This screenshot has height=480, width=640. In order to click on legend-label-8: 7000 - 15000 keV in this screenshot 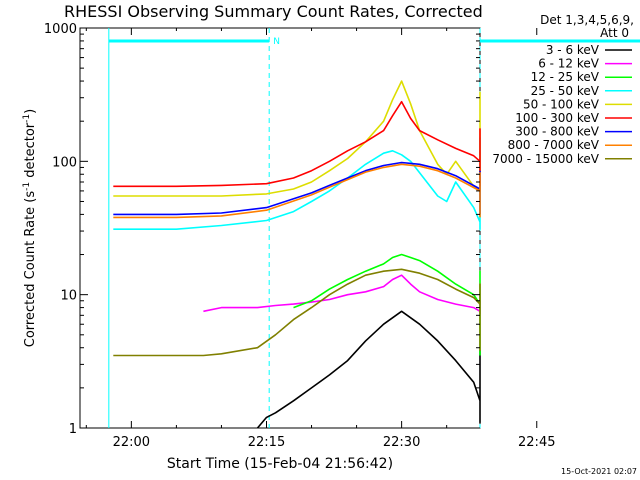, I will do `click(545, 159)`.